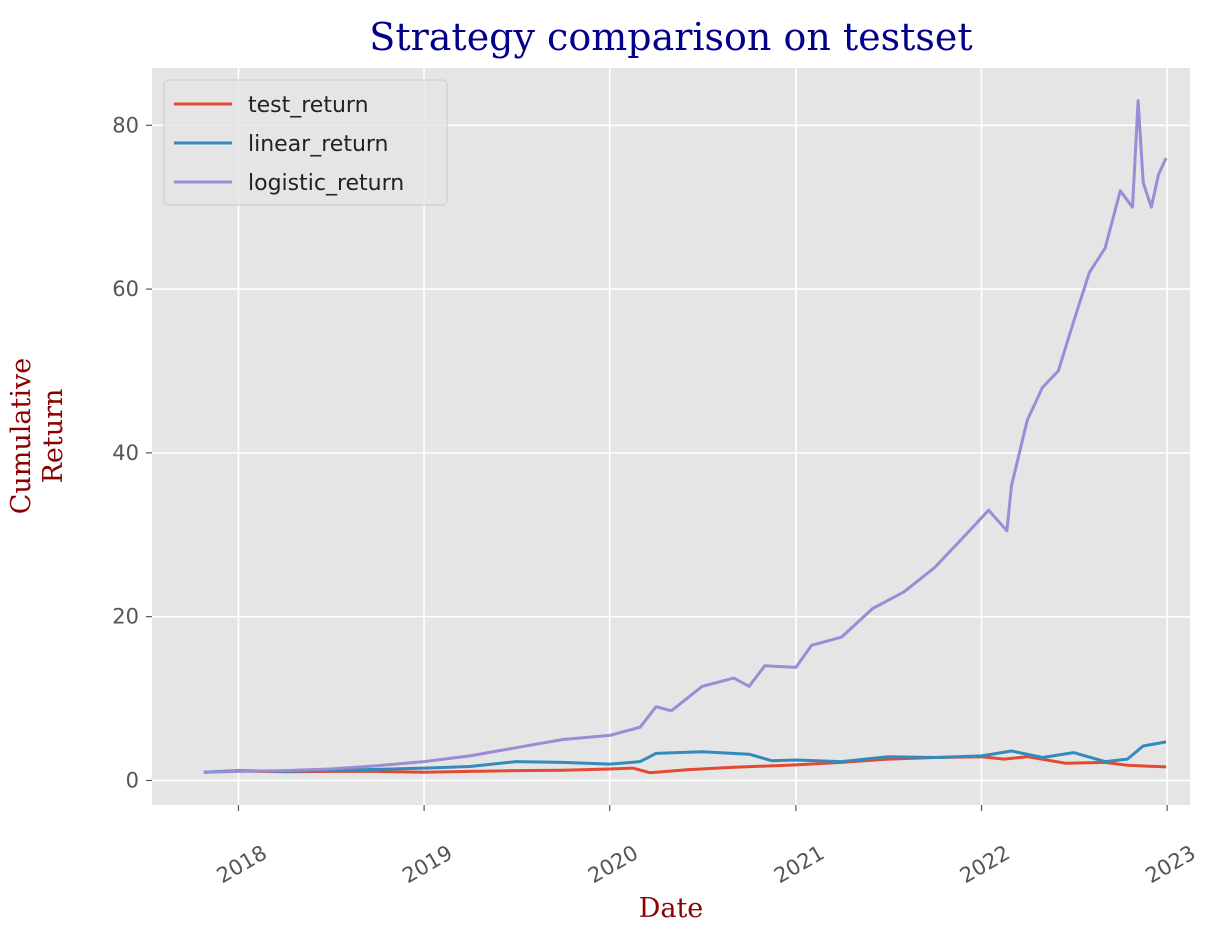 Image resolution: width=1210 pixels, height=942 pixels. I want to click on legend-label: linear_return, so click(318, 144).